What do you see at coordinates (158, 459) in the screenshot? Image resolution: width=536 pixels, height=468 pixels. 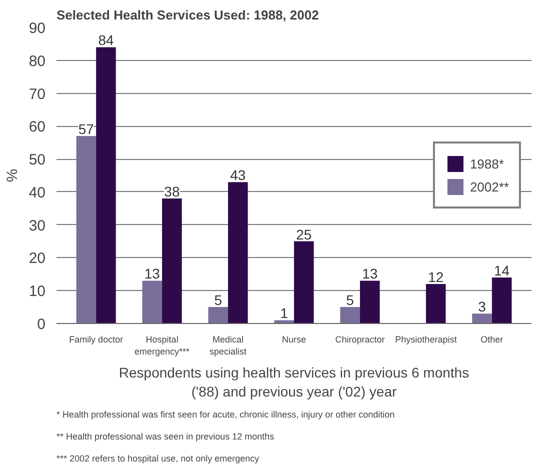 I see `text: *** 2002 refers to hospital use, not only emergency` at bounding box center [158, 459].